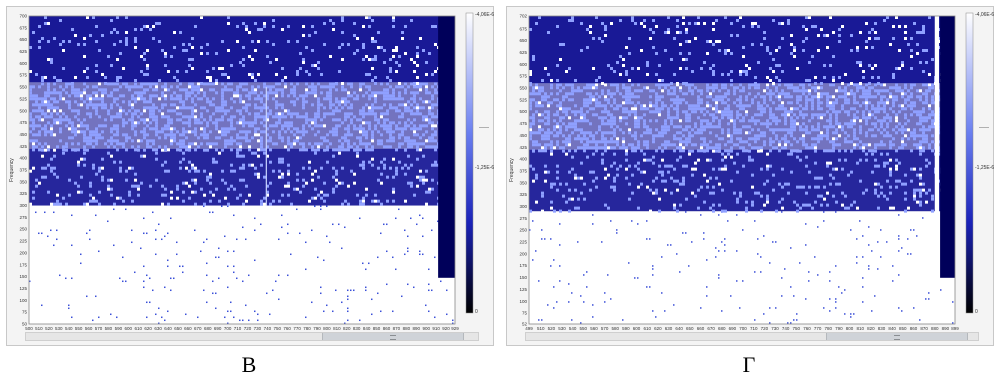  Describe the element at coordinates (252, 336) in the screenshot. I see `horizontal-scrollbar` at that location.